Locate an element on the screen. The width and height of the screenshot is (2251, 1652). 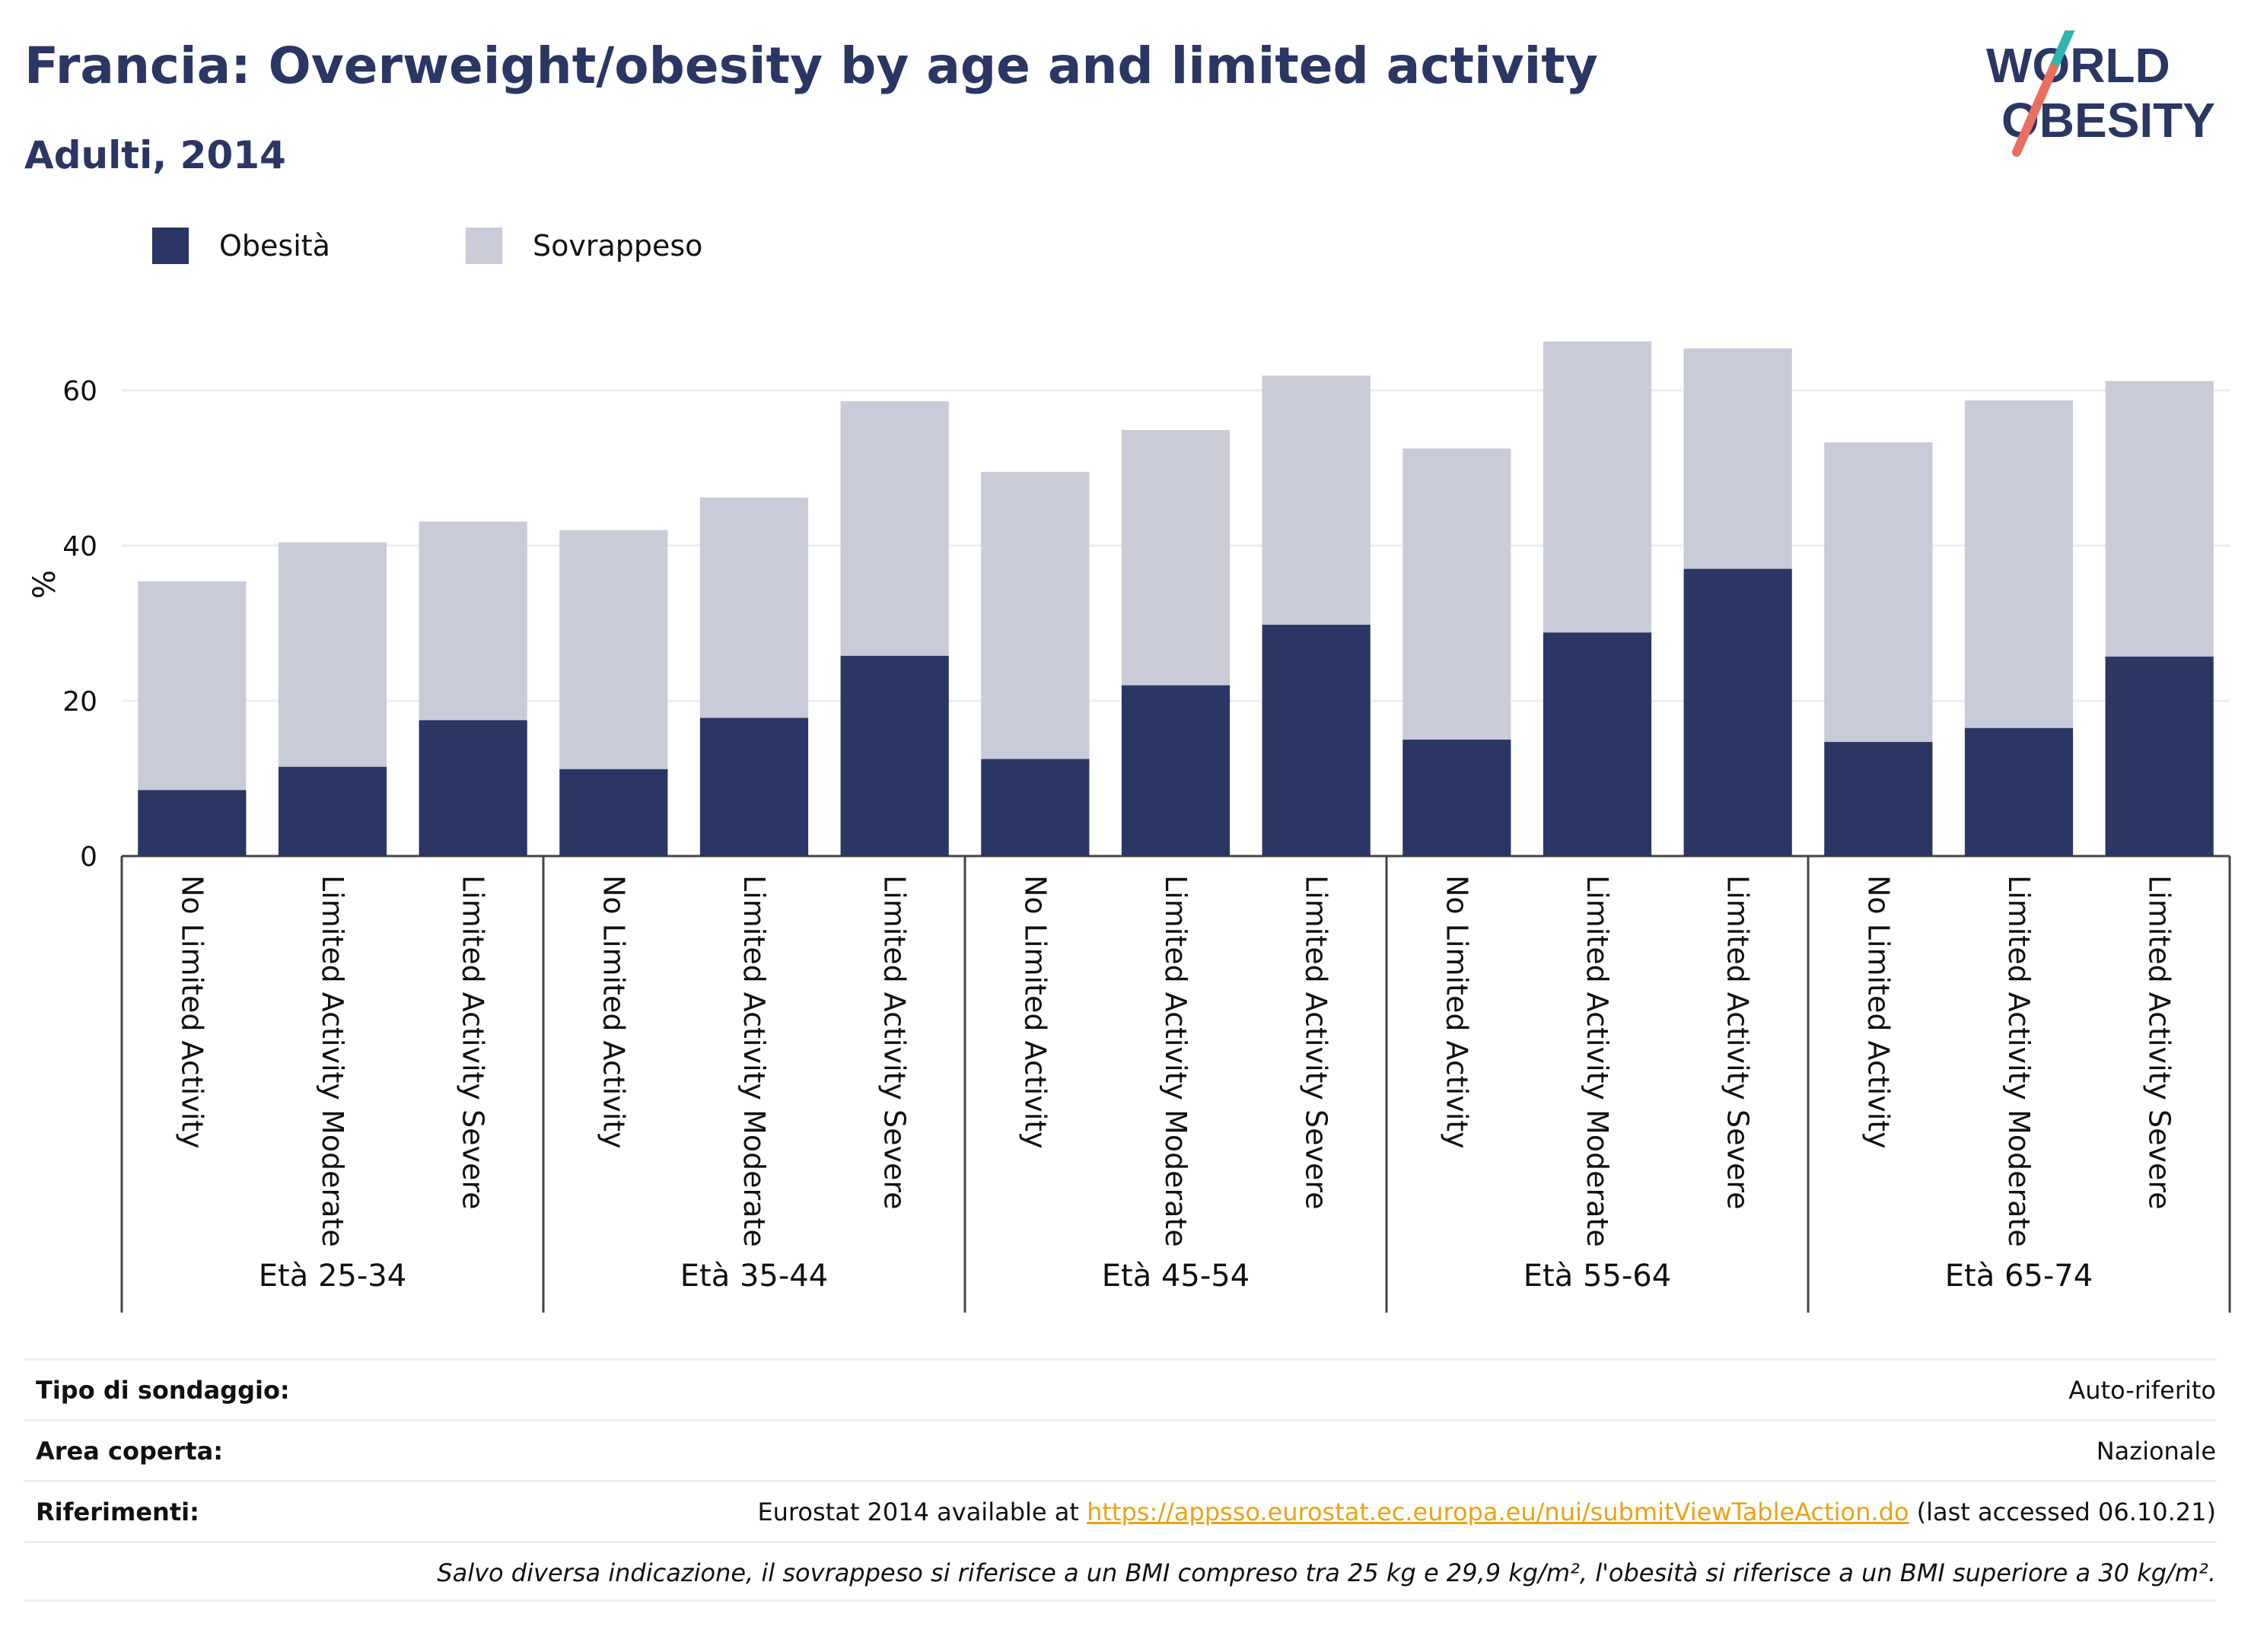
x-group-label: Età 55-64 is located at coordinates (1597, 1276).